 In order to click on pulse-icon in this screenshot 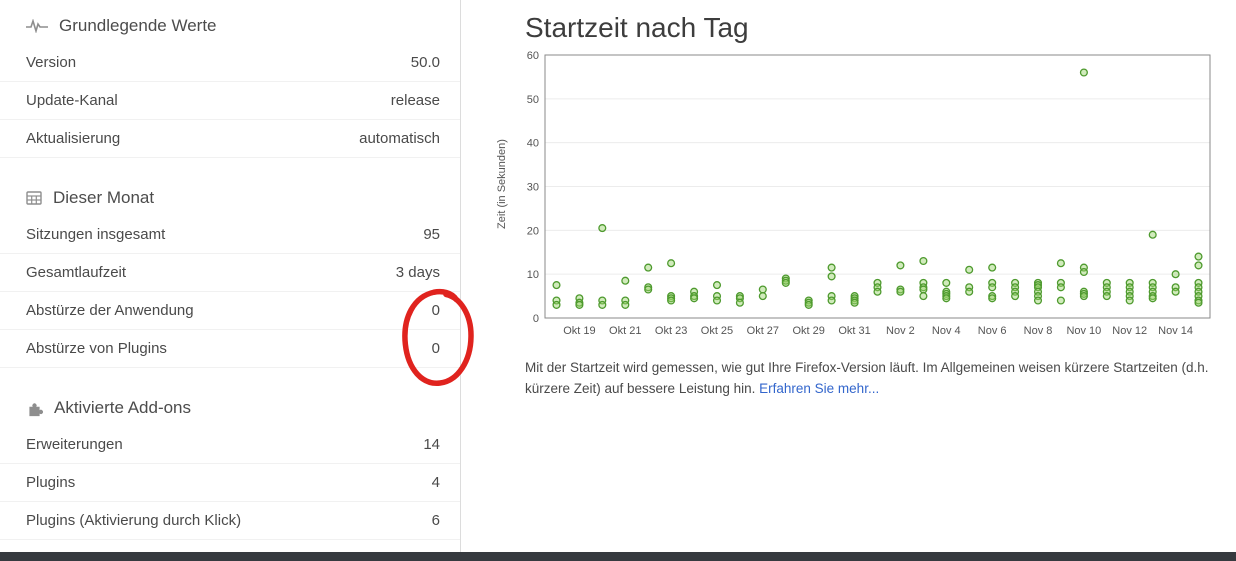, I will do `click(37, 26)`.